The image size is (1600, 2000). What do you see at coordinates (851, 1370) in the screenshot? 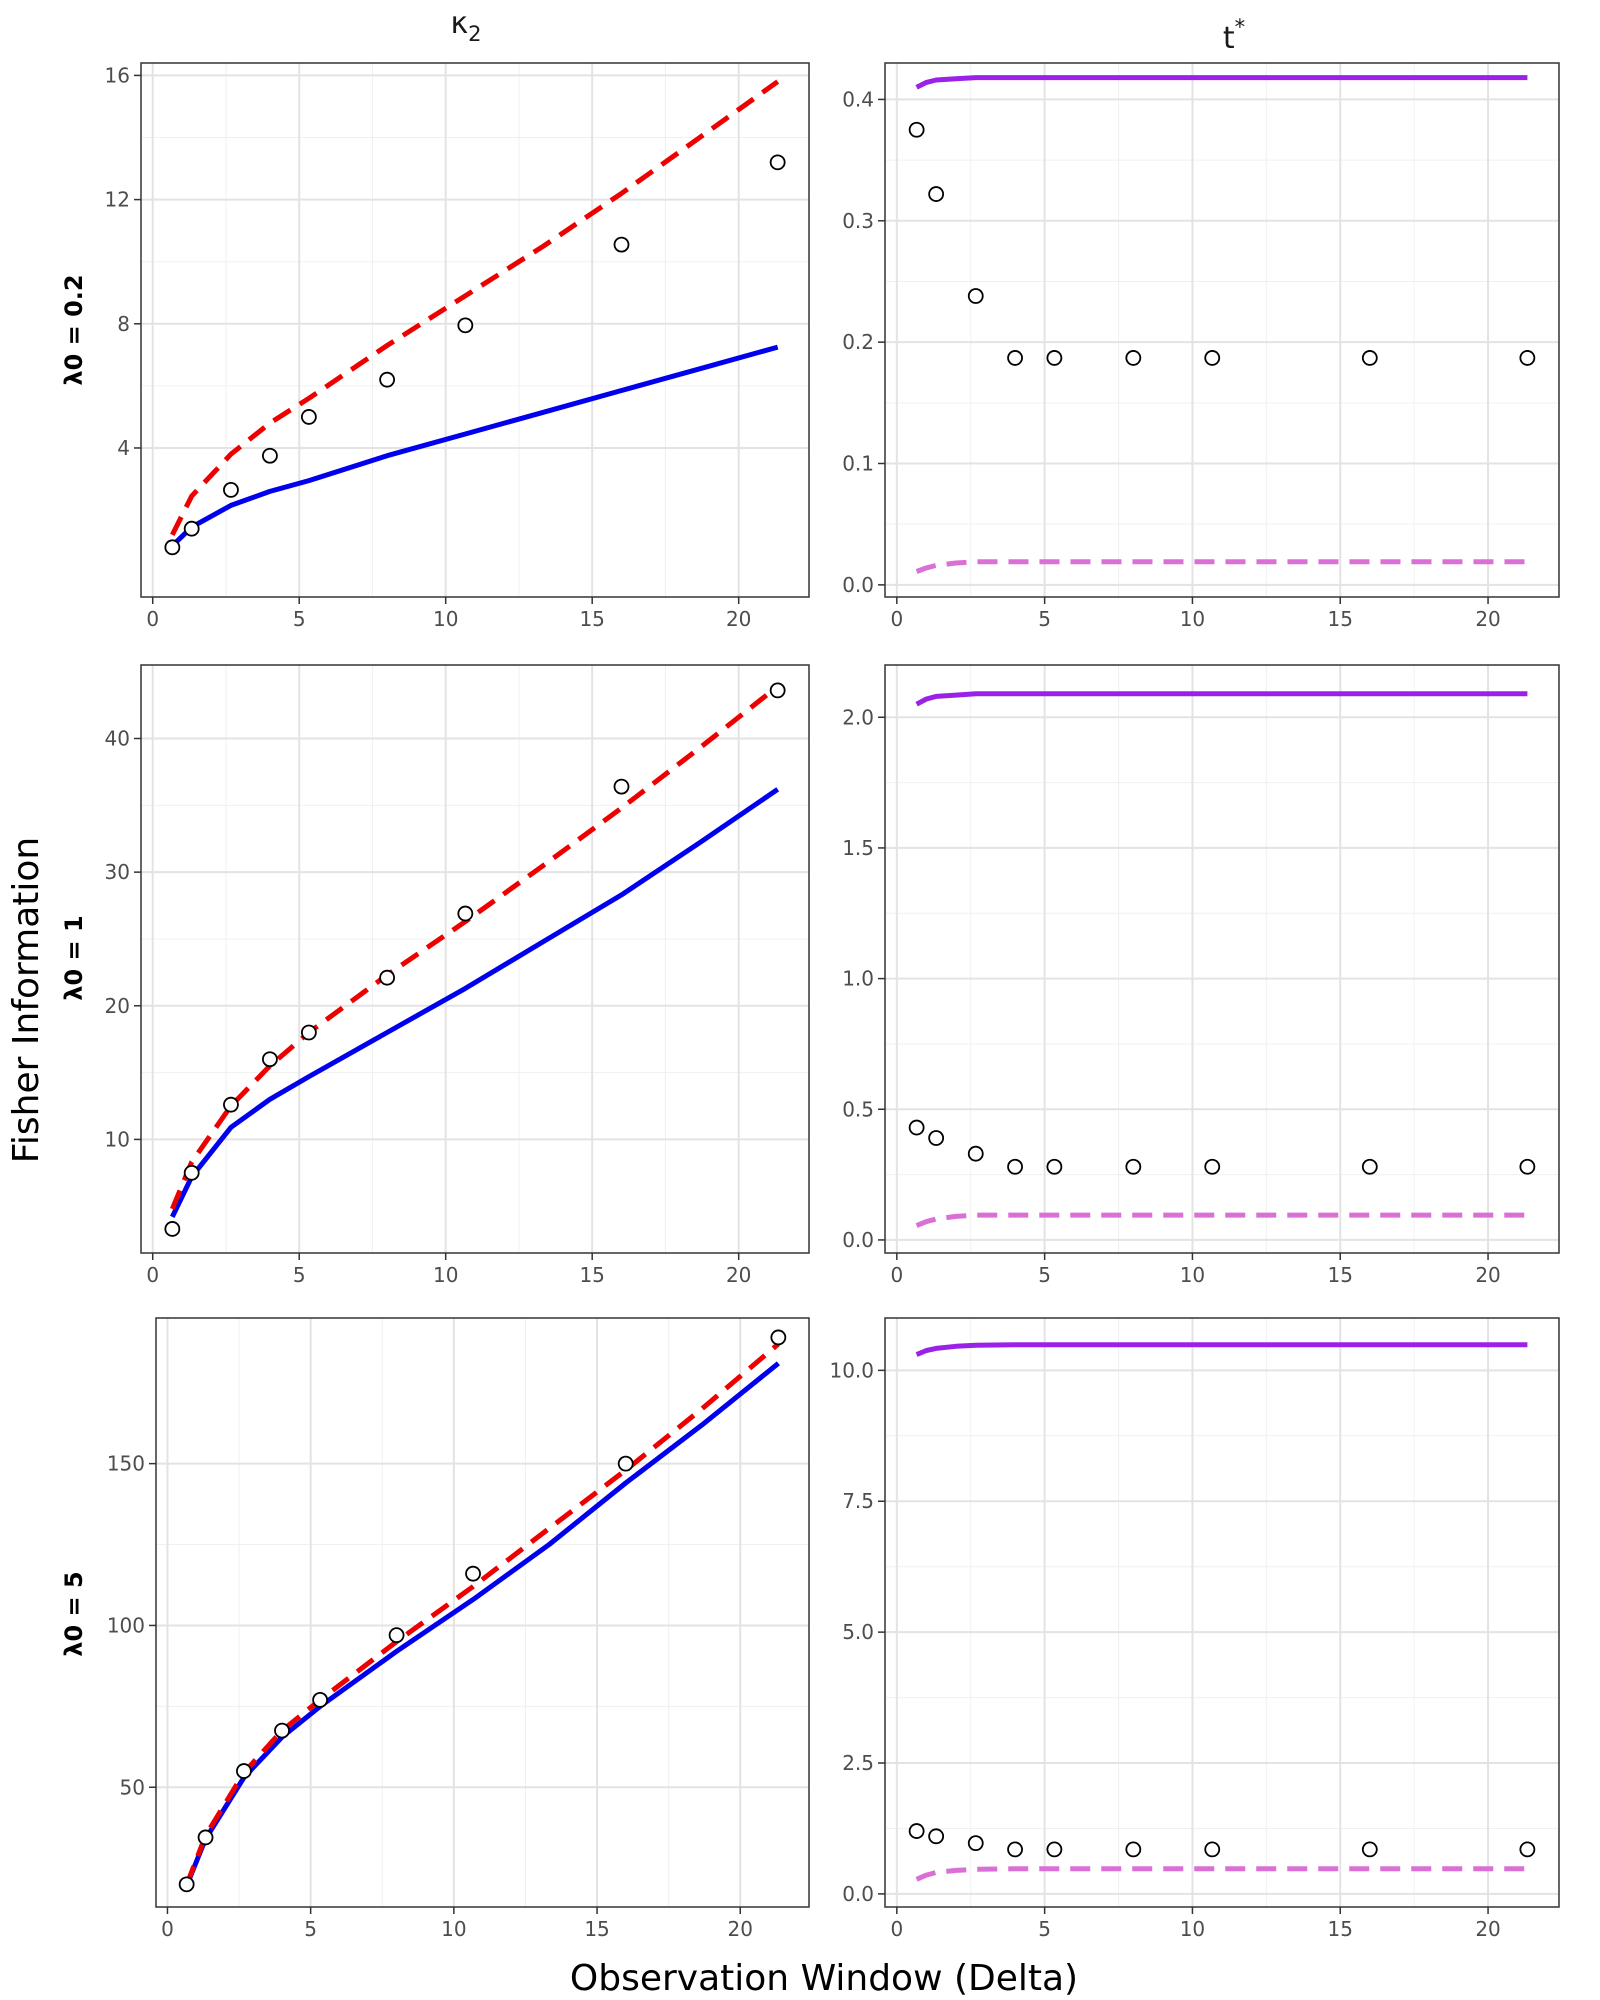
I see `y-tick-label: 10.0` at bounding box center [851, 1370].